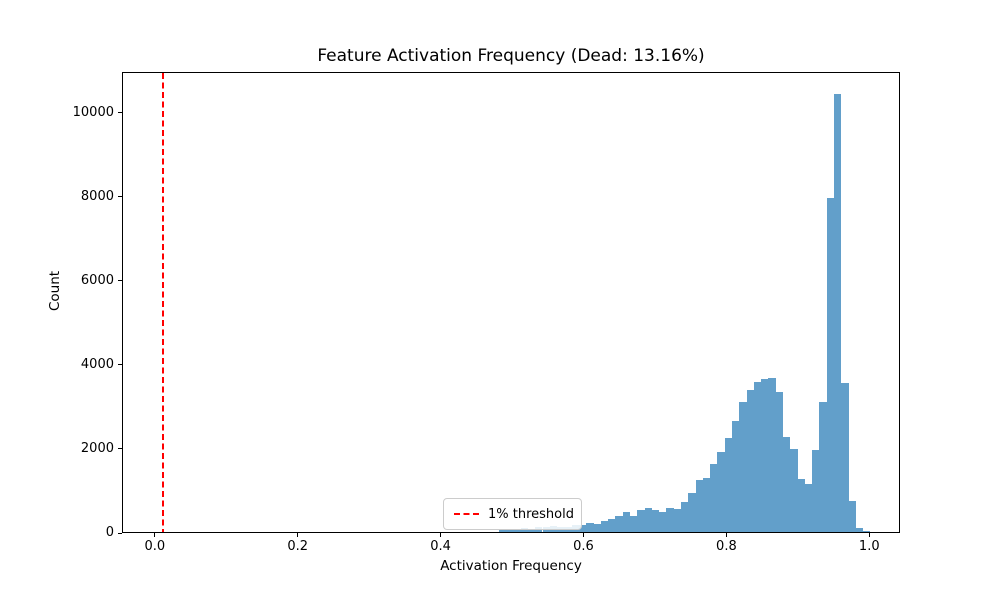 Image resolution: width=1000 pixels, height=600 pixels. What do you see at coordinates (467, 514) in the screenshot?
I see `threshold-legend-line-icon` at bounding box center [467, 514].